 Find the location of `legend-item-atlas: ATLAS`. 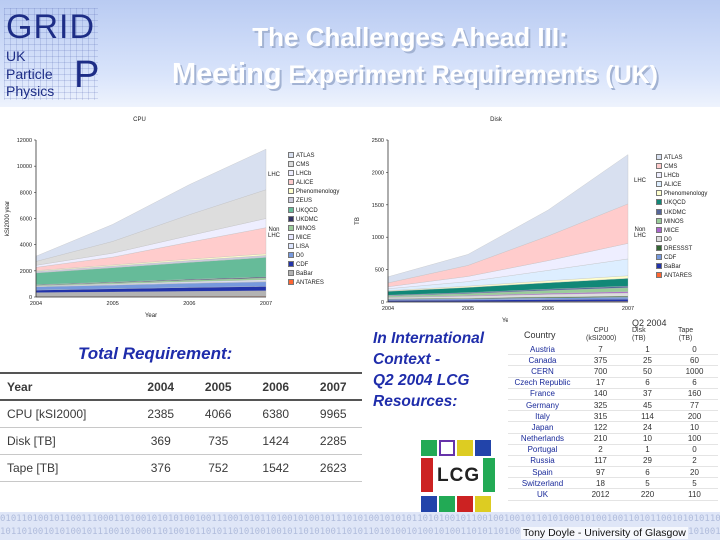

legend-item-atlas: ATLAS is located at coordinates (313, 156).